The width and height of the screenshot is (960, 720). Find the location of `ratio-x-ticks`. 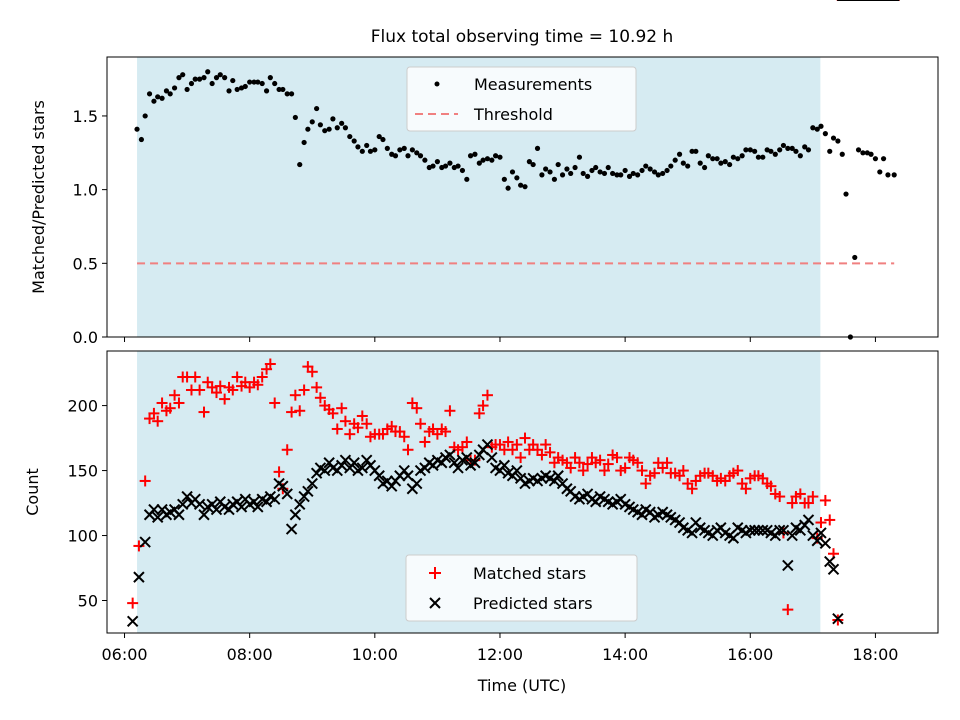

ratio-x-ticks is located at coordinates (500, 339).